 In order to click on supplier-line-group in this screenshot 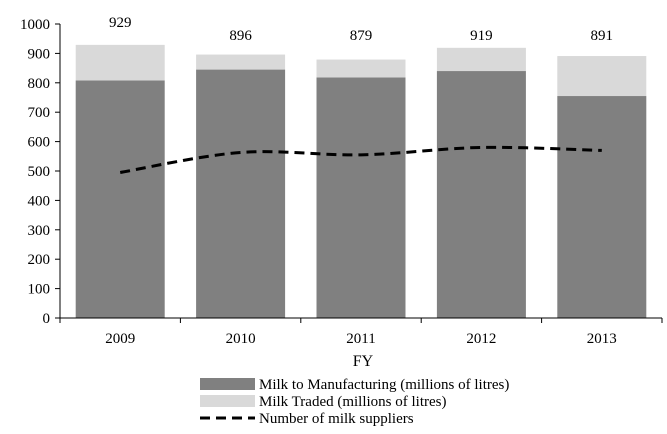, I will do `click(360, 159)`.